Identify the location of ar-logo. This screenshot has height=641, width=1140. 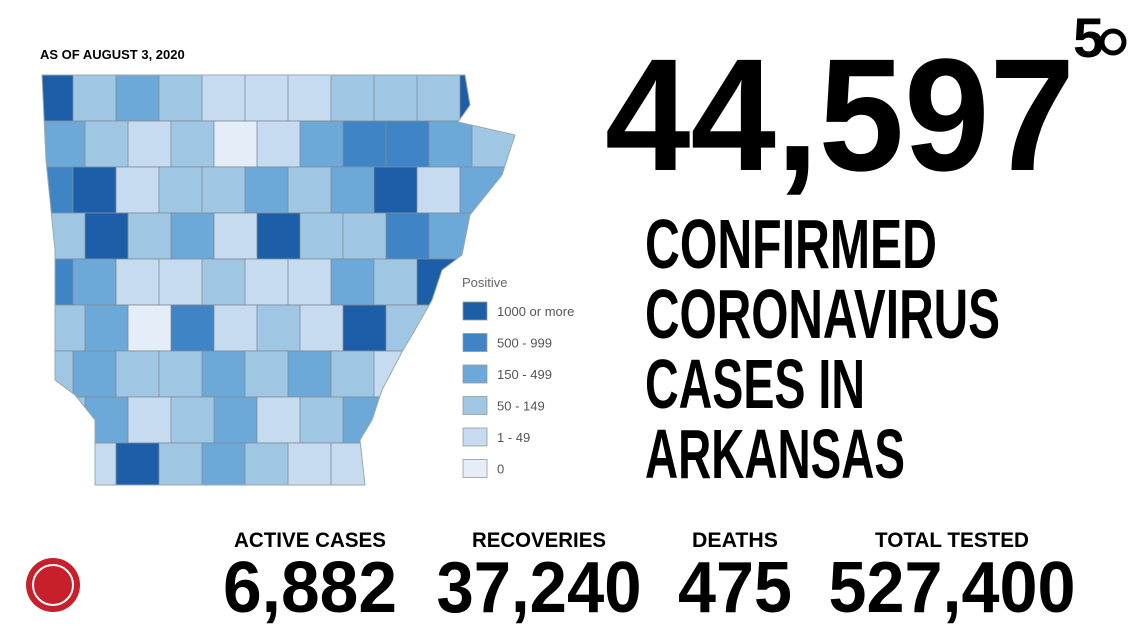
(53, 585).